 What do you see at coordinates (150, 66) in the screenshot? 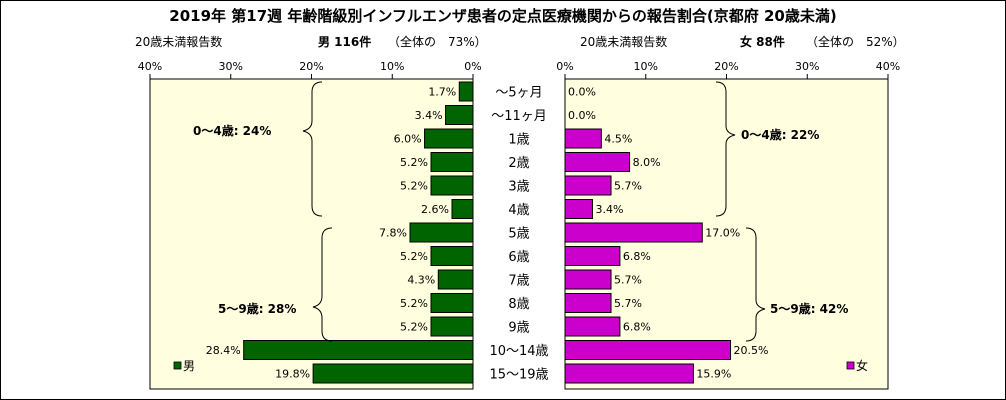
I see `male-axis-tick-label: 40%` at bounding box center [150, 66].